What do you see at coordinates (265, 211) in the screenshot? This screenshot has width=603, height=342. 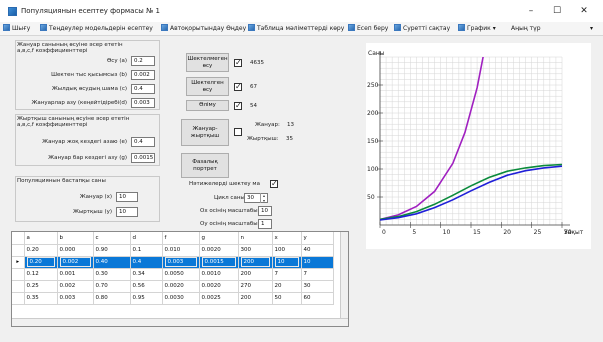 I see `ox-scale-input: 10` at bounding box center [265, 211].